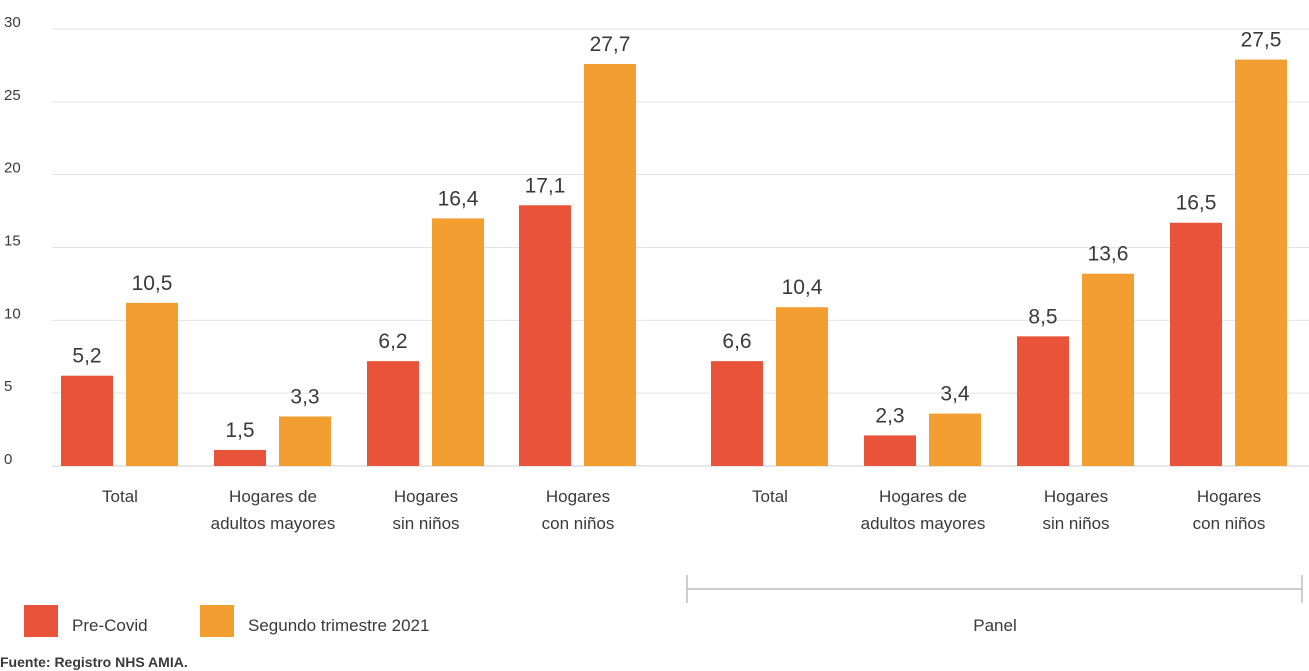 This screenshot has height=671, width=1309. What do you see at coordinates (1108, 254) in the screenshot?
I see `data-label: 13,6` at bounding box center [1108, 254].